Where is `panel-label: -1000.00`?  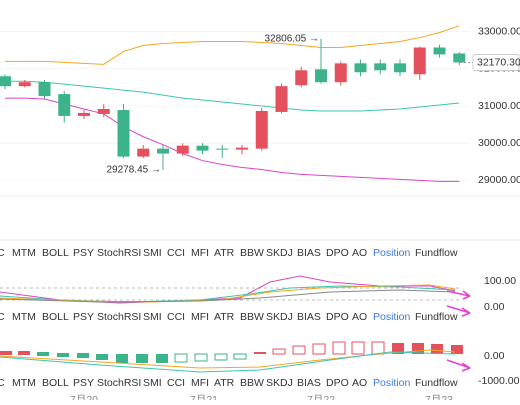 panel-label: -1000.00 is located at coordinates (499, 381).